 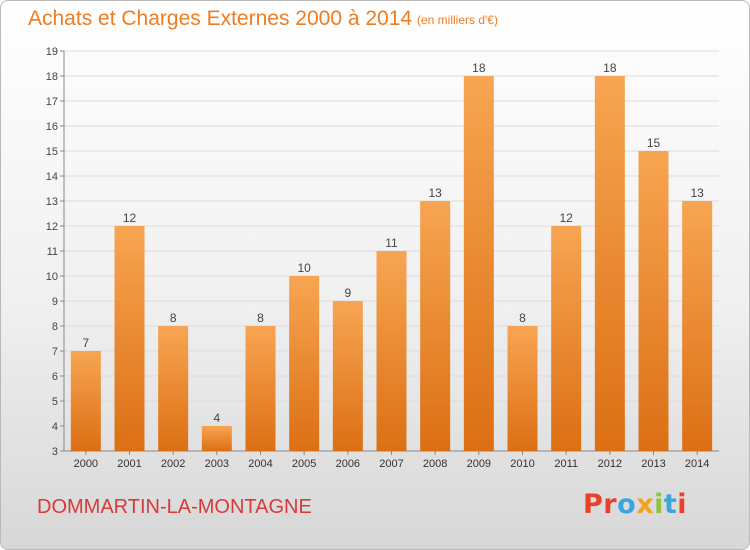 I want to click on value-label-2013: 15, so click(x=654, y=143).